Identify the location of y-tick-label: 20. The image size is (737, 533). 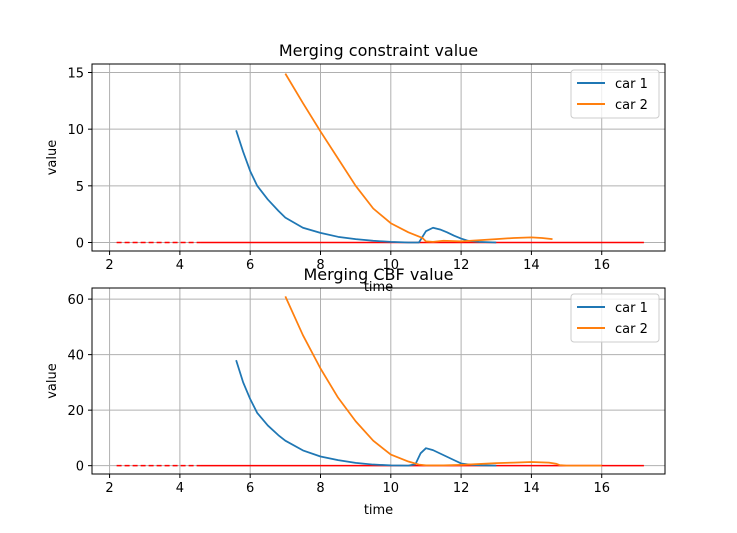
(75, 411).